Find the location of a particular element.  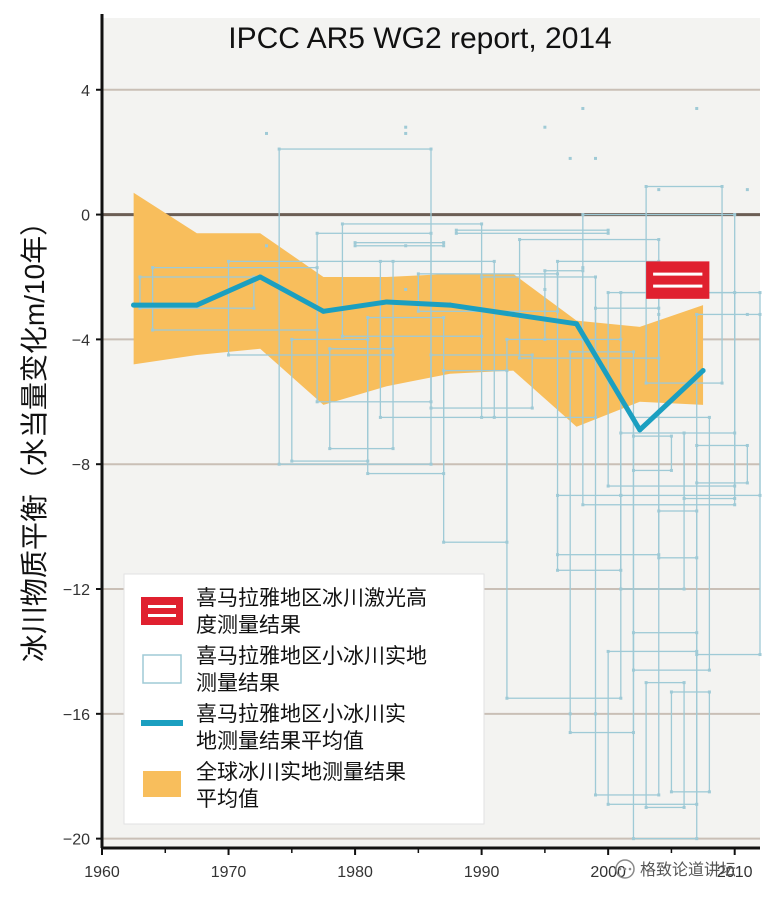

x-tick-label-3: 1990 is located at coordinates (482, 872).